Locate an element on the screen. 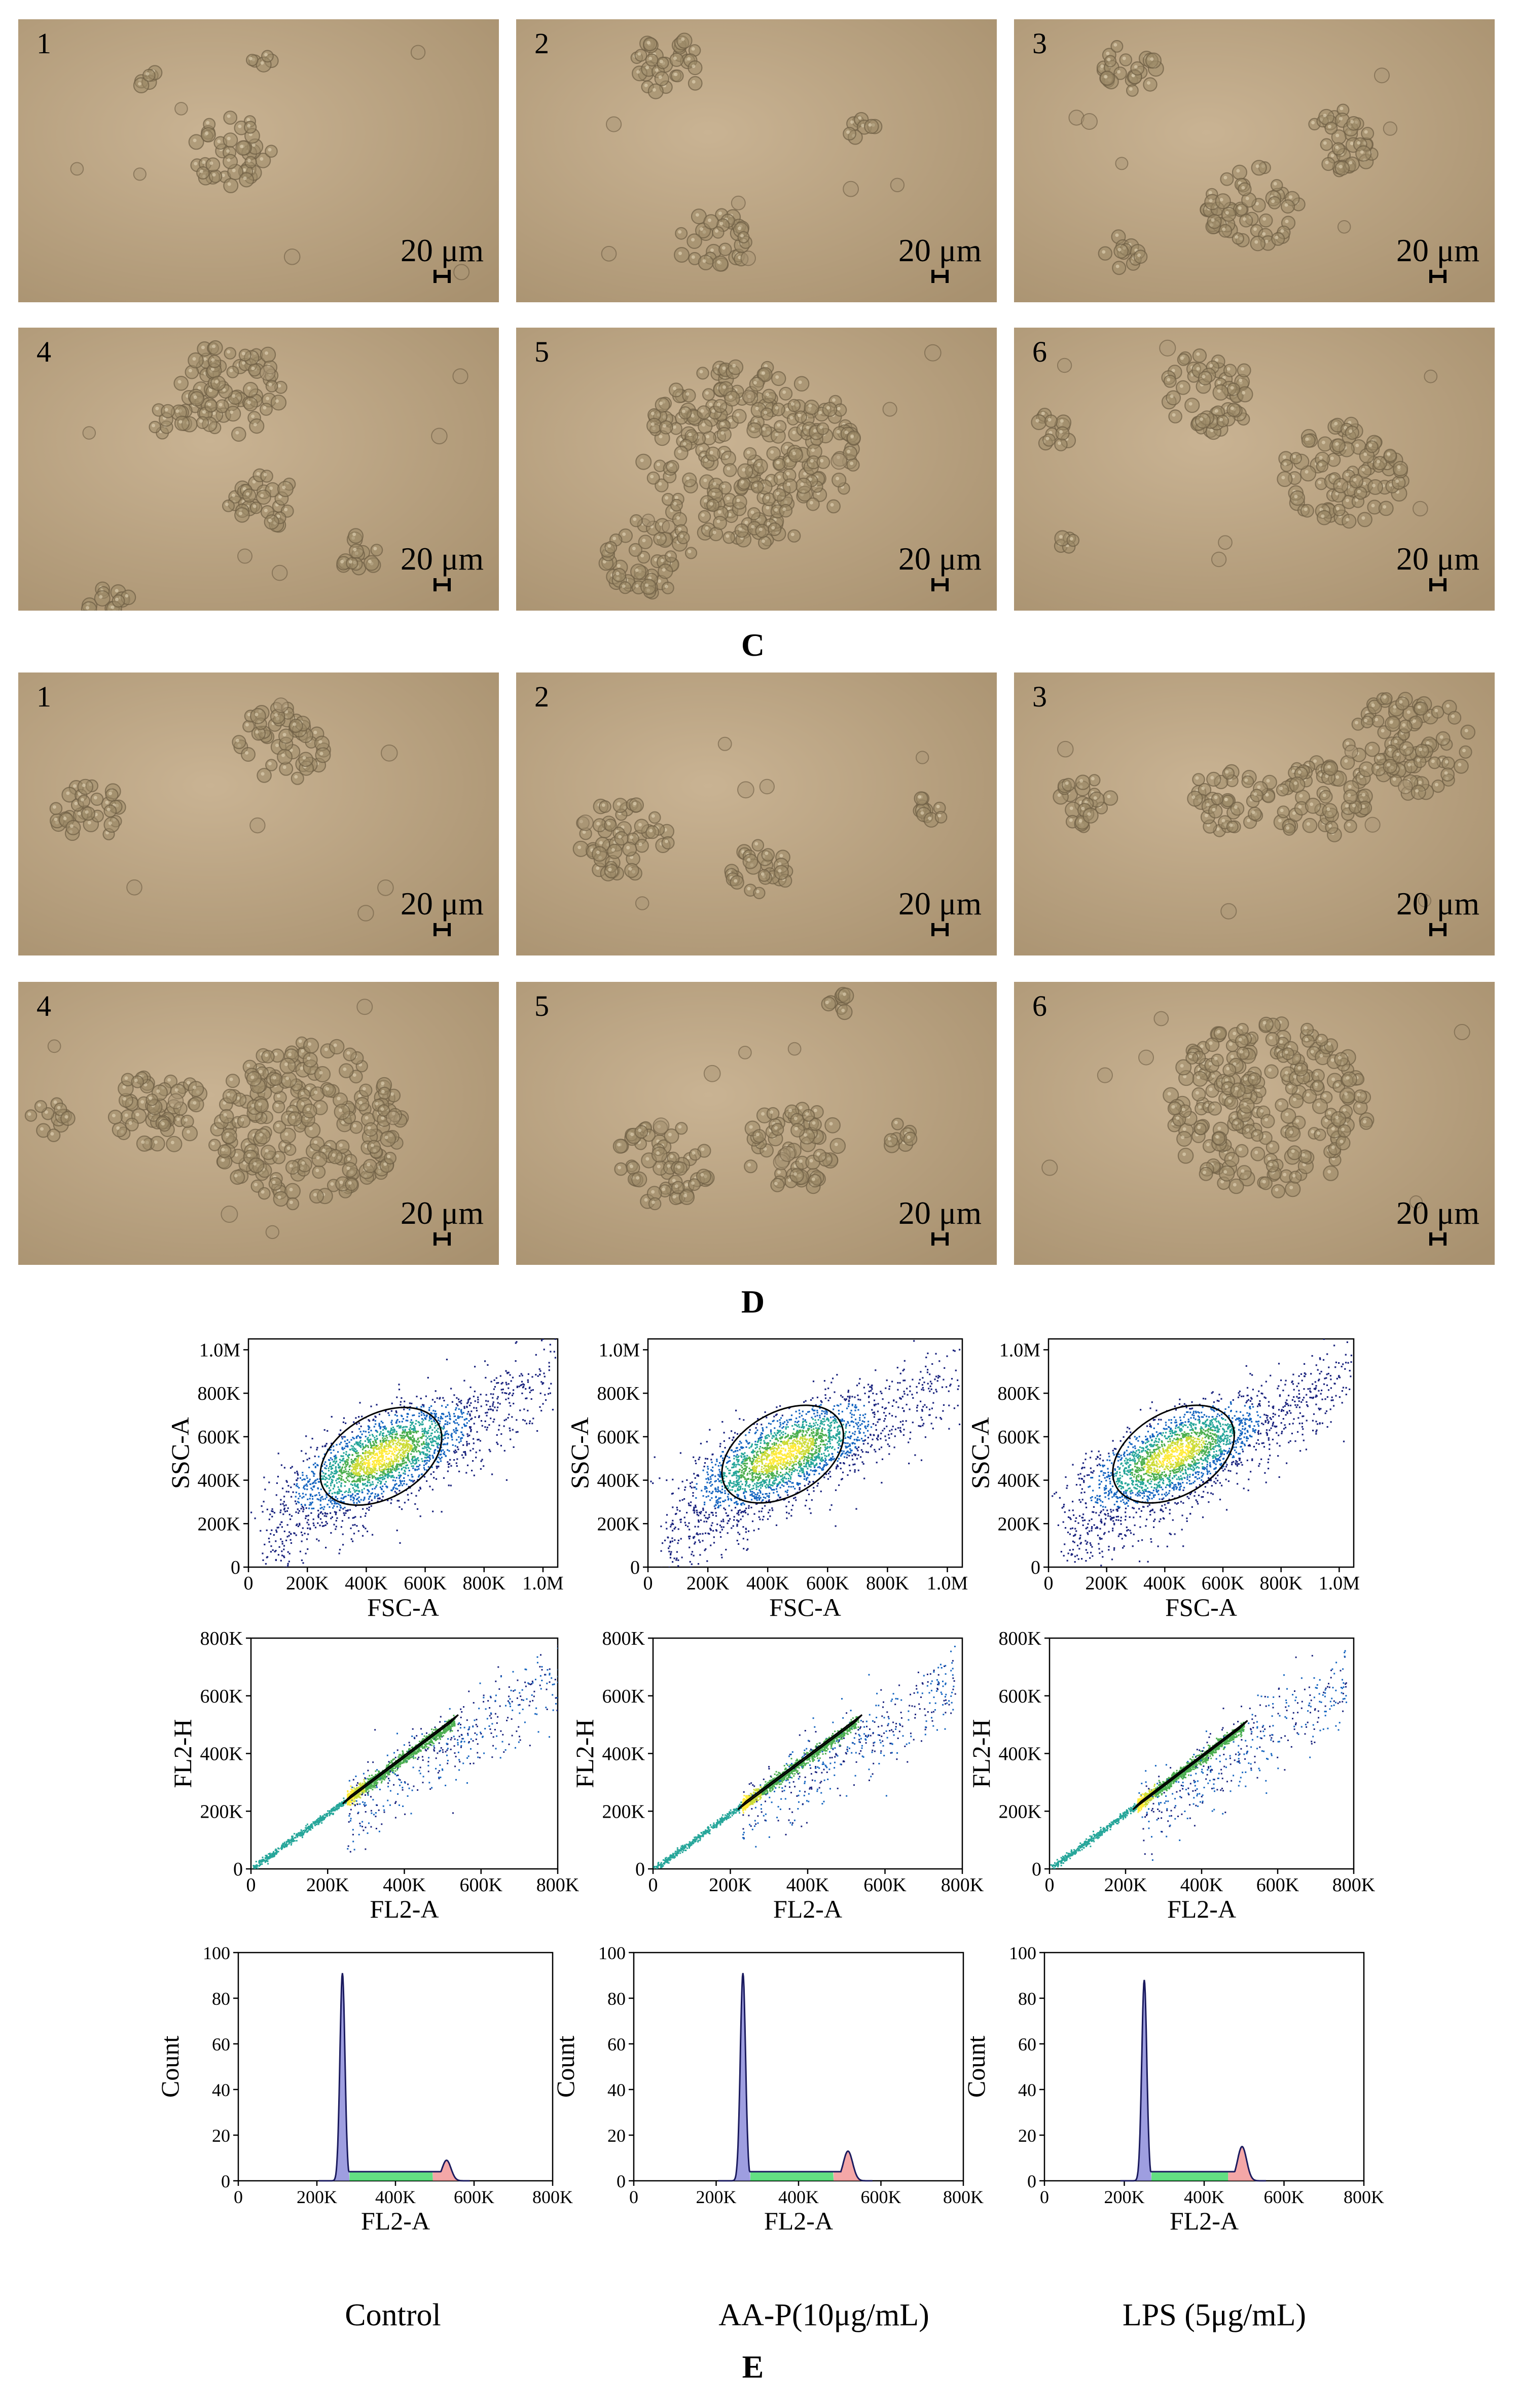 The width and height of the screenshot is (1518, 2408). micrograph-c4: 4 20 μm is located at coordinates (258, 469).